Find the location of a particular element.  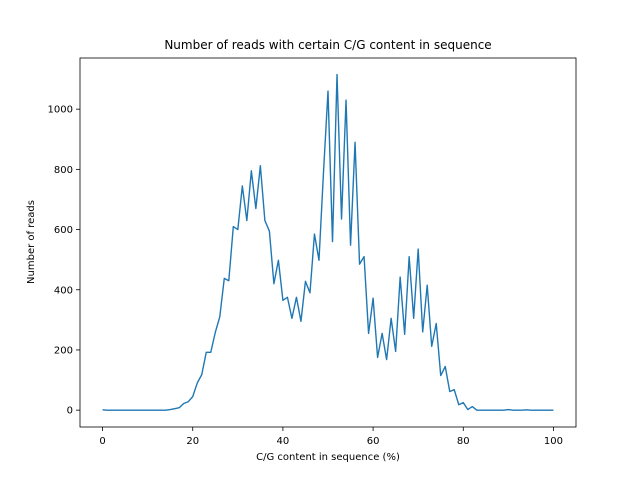

y-tick-label: 400 is located at coordinates (63, 290).